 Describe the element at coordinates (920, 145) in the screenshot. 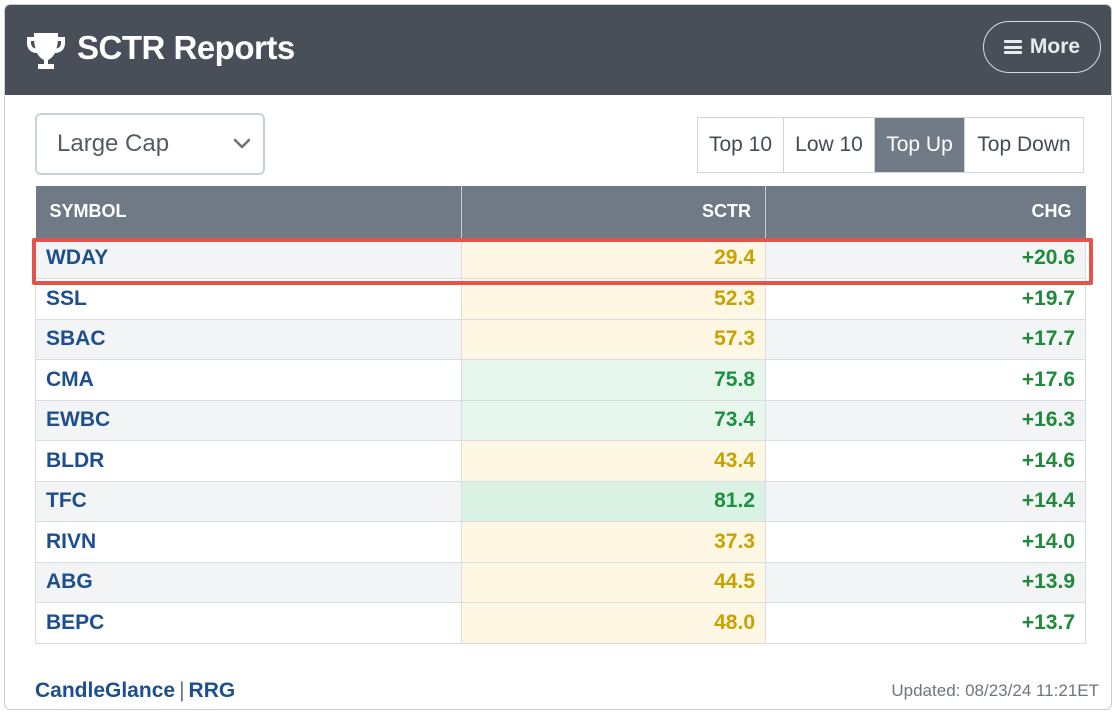

I see `tab-top-up: Top Up` at that location.